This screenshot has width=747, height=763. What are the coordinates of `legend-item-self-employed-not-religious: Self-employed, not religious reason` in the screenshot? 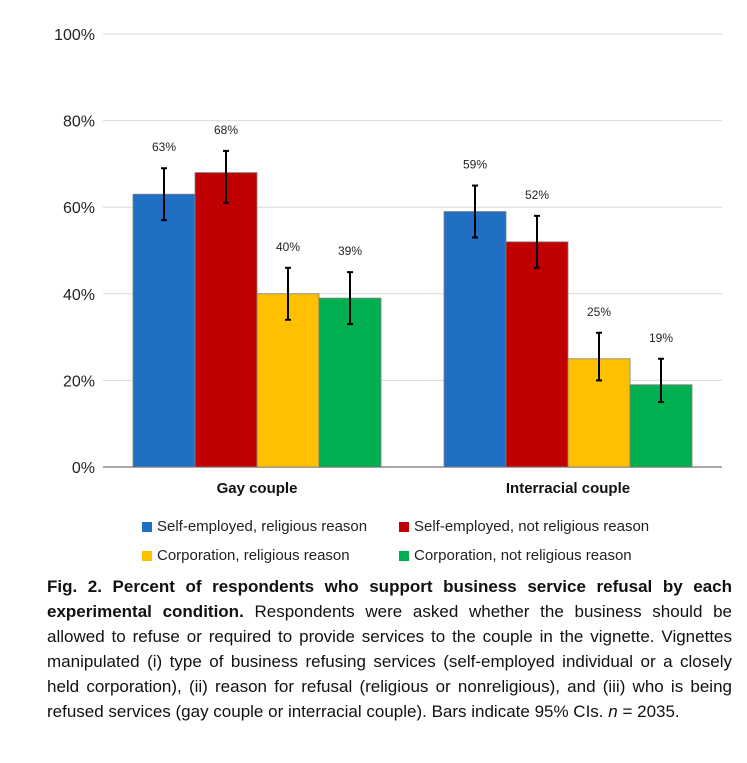 It's located at (524, 526).